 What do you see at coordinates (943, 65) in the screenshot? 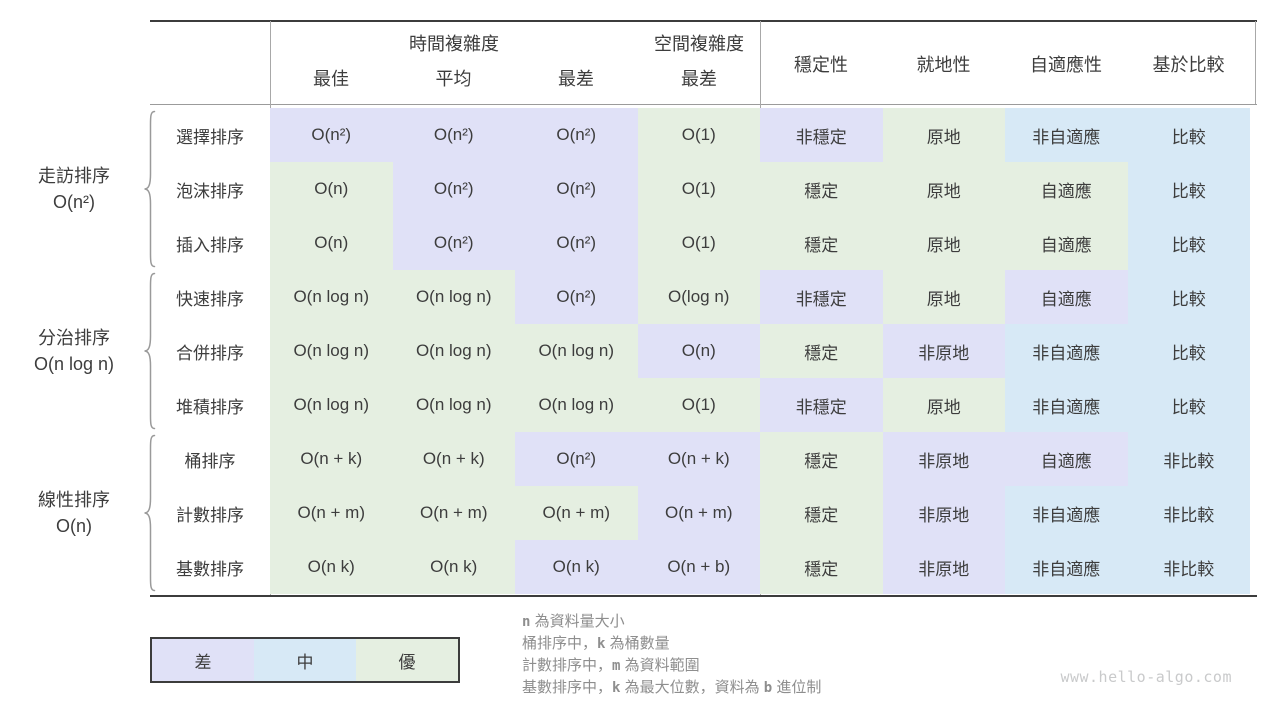
I see `header-in-place: 就地性` at bounding box center [943, 65].